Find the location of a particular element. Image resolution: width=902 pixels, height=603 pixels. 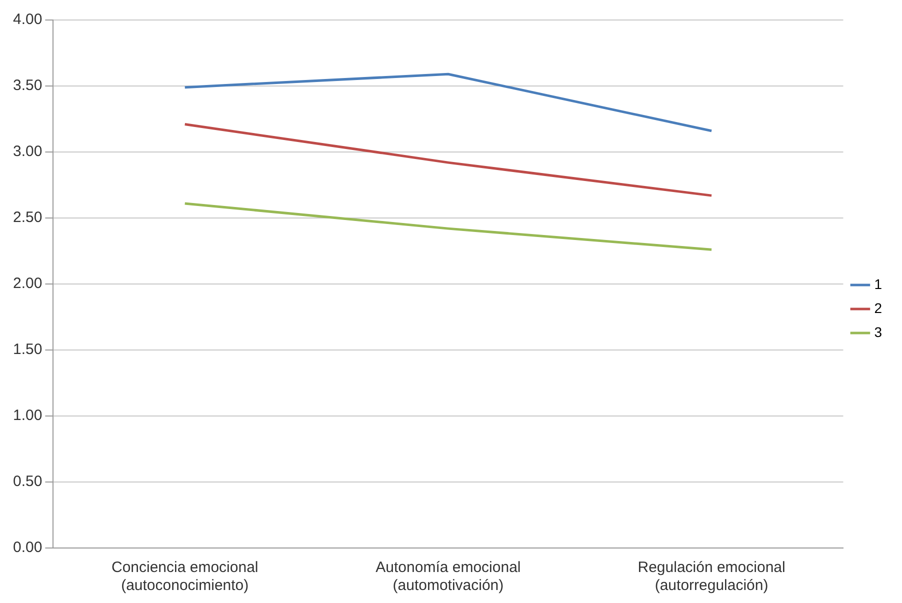

x-tick-label: Autonomía emocional (automotivación) is located at coordinates (448, 576).